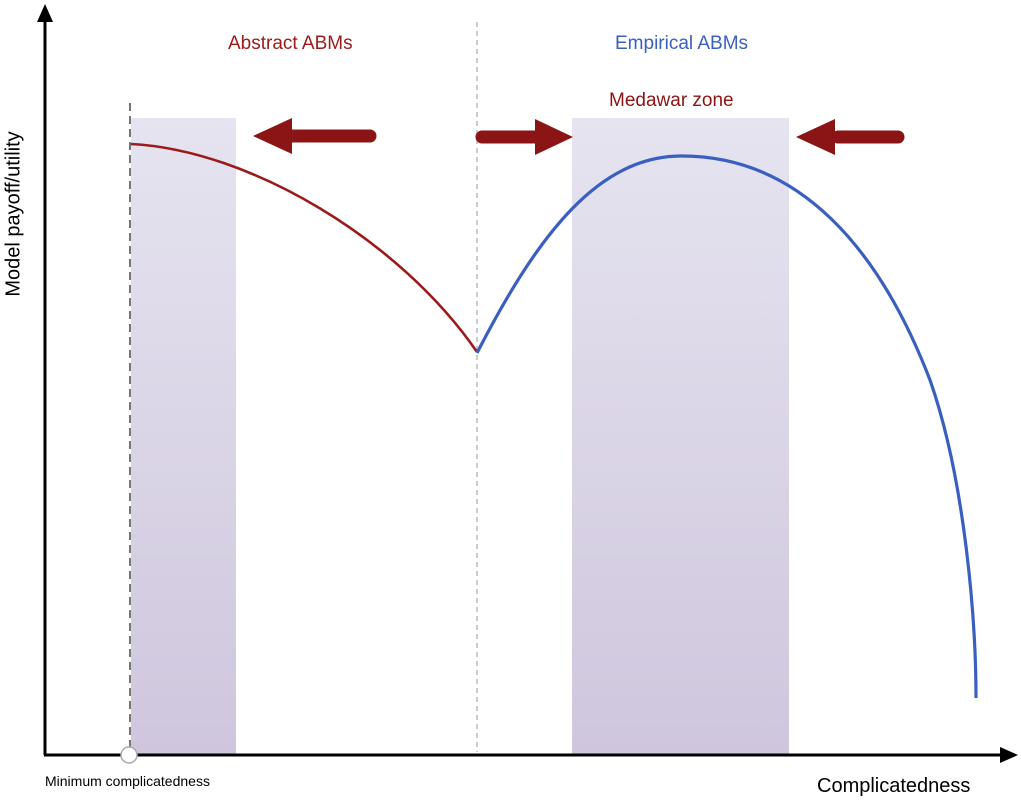  Describe the element at coordinates (524, 137) in the screenshot. I see `right-arrow-empirical` at that location.